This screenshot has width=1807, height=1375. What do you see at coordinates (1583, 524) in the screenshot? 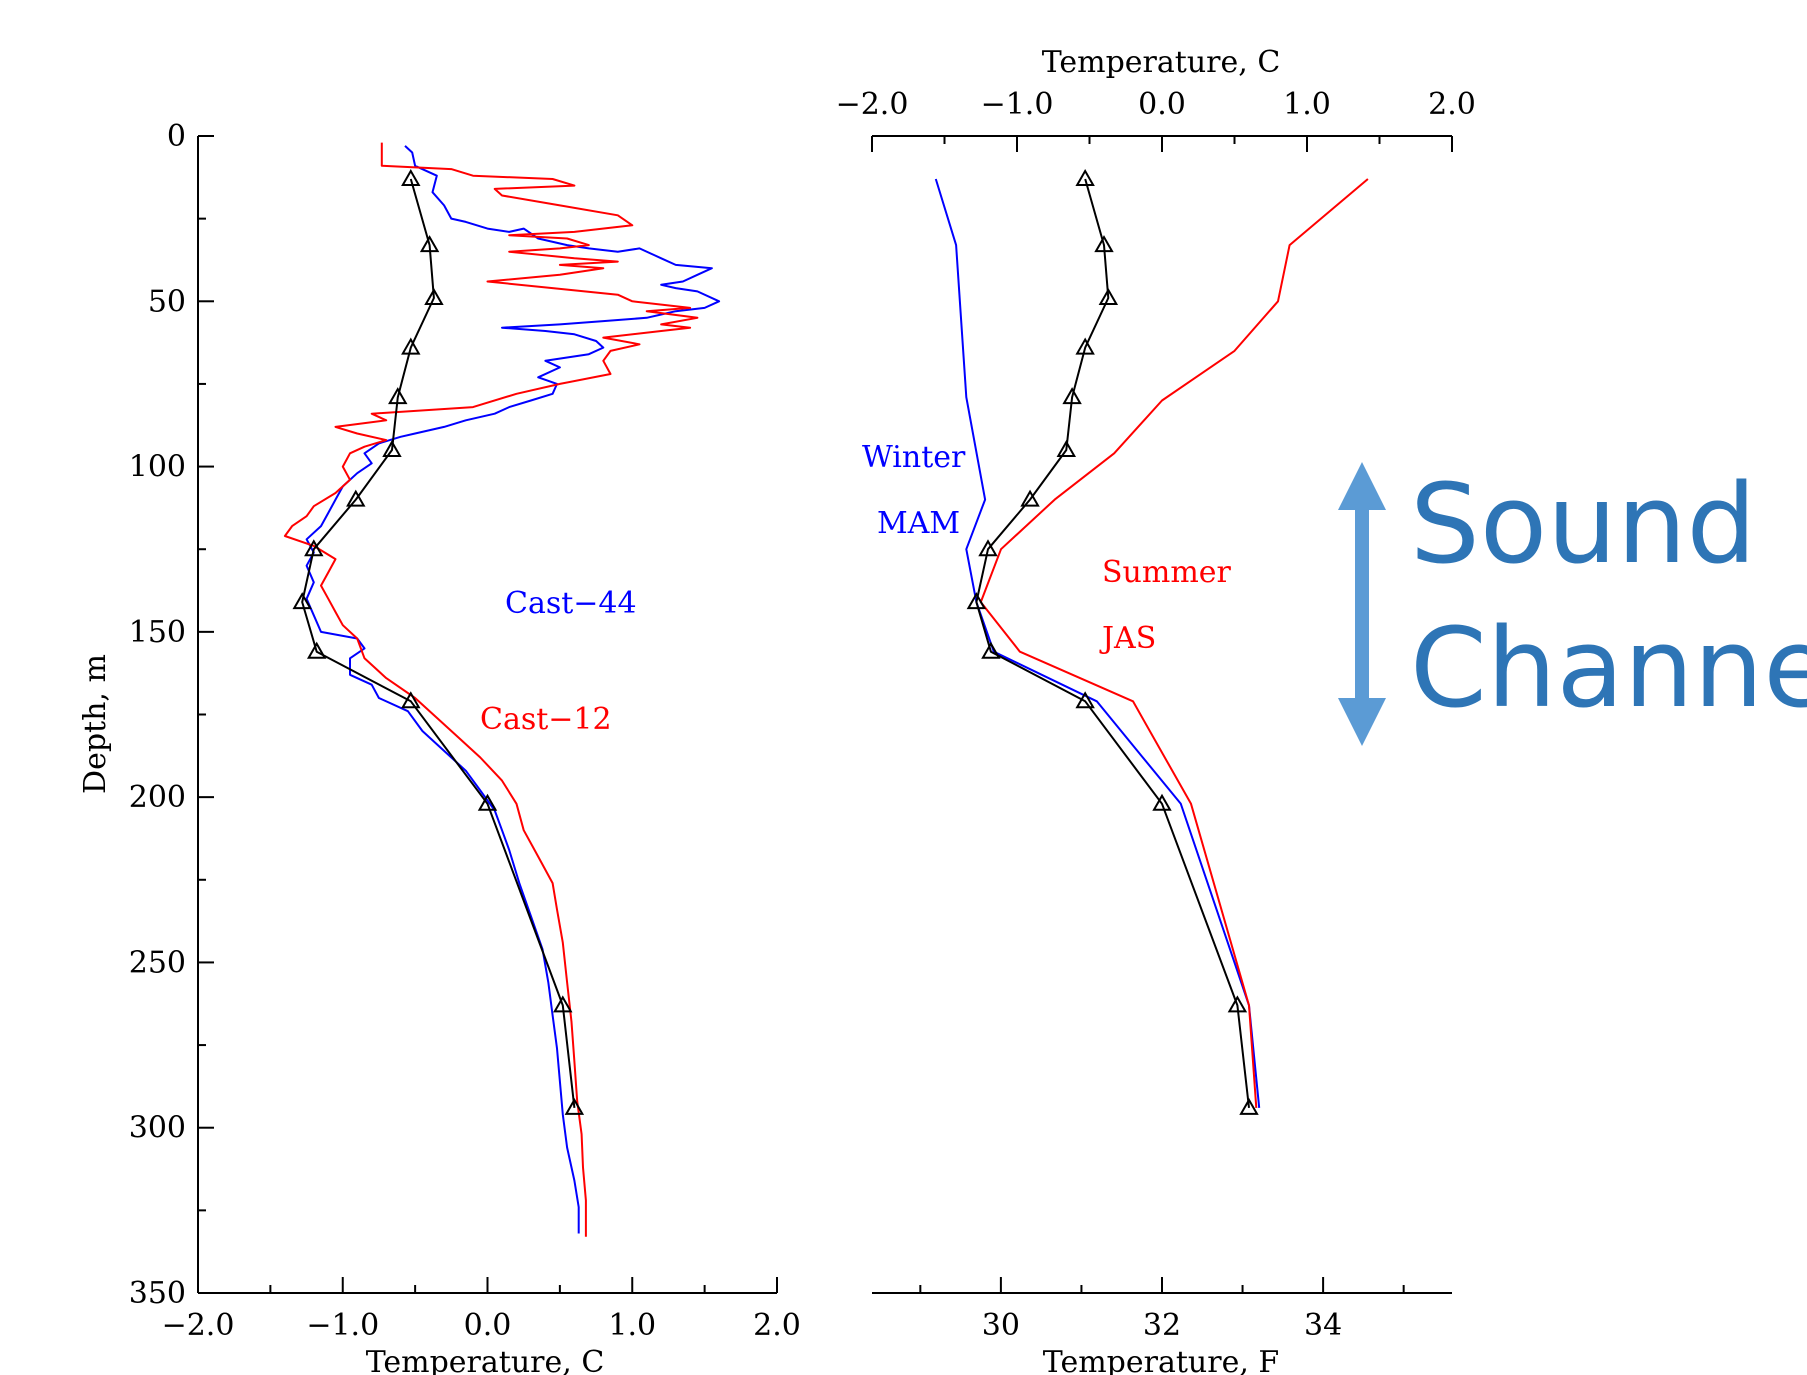
I see `sound-label-line1: Sound` at bounding box center [1583, 524].